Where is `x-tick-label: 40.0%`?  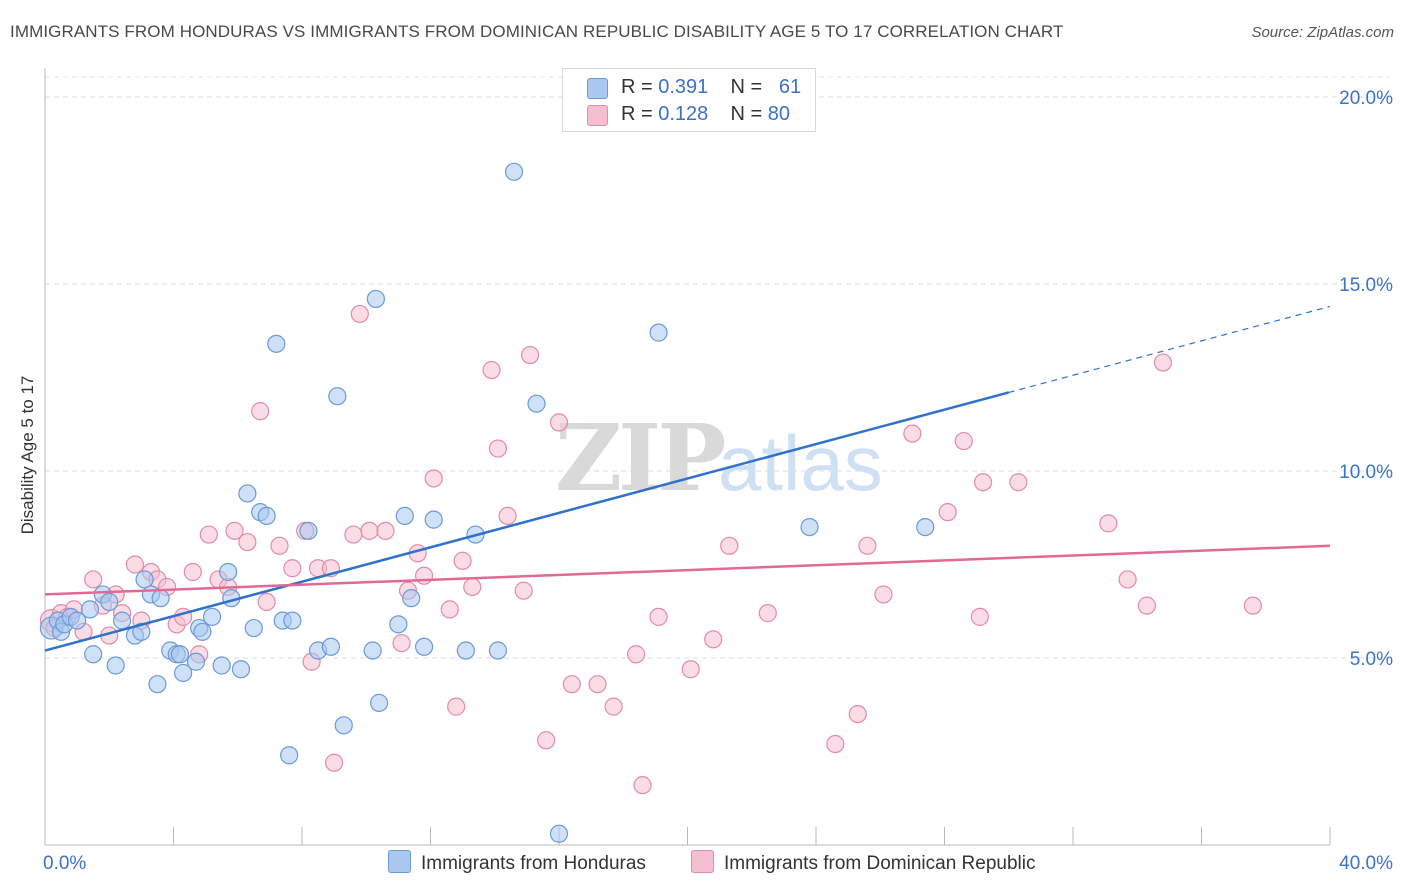
x-tick-label: 40.0% is located at coordinates (1366, 863).